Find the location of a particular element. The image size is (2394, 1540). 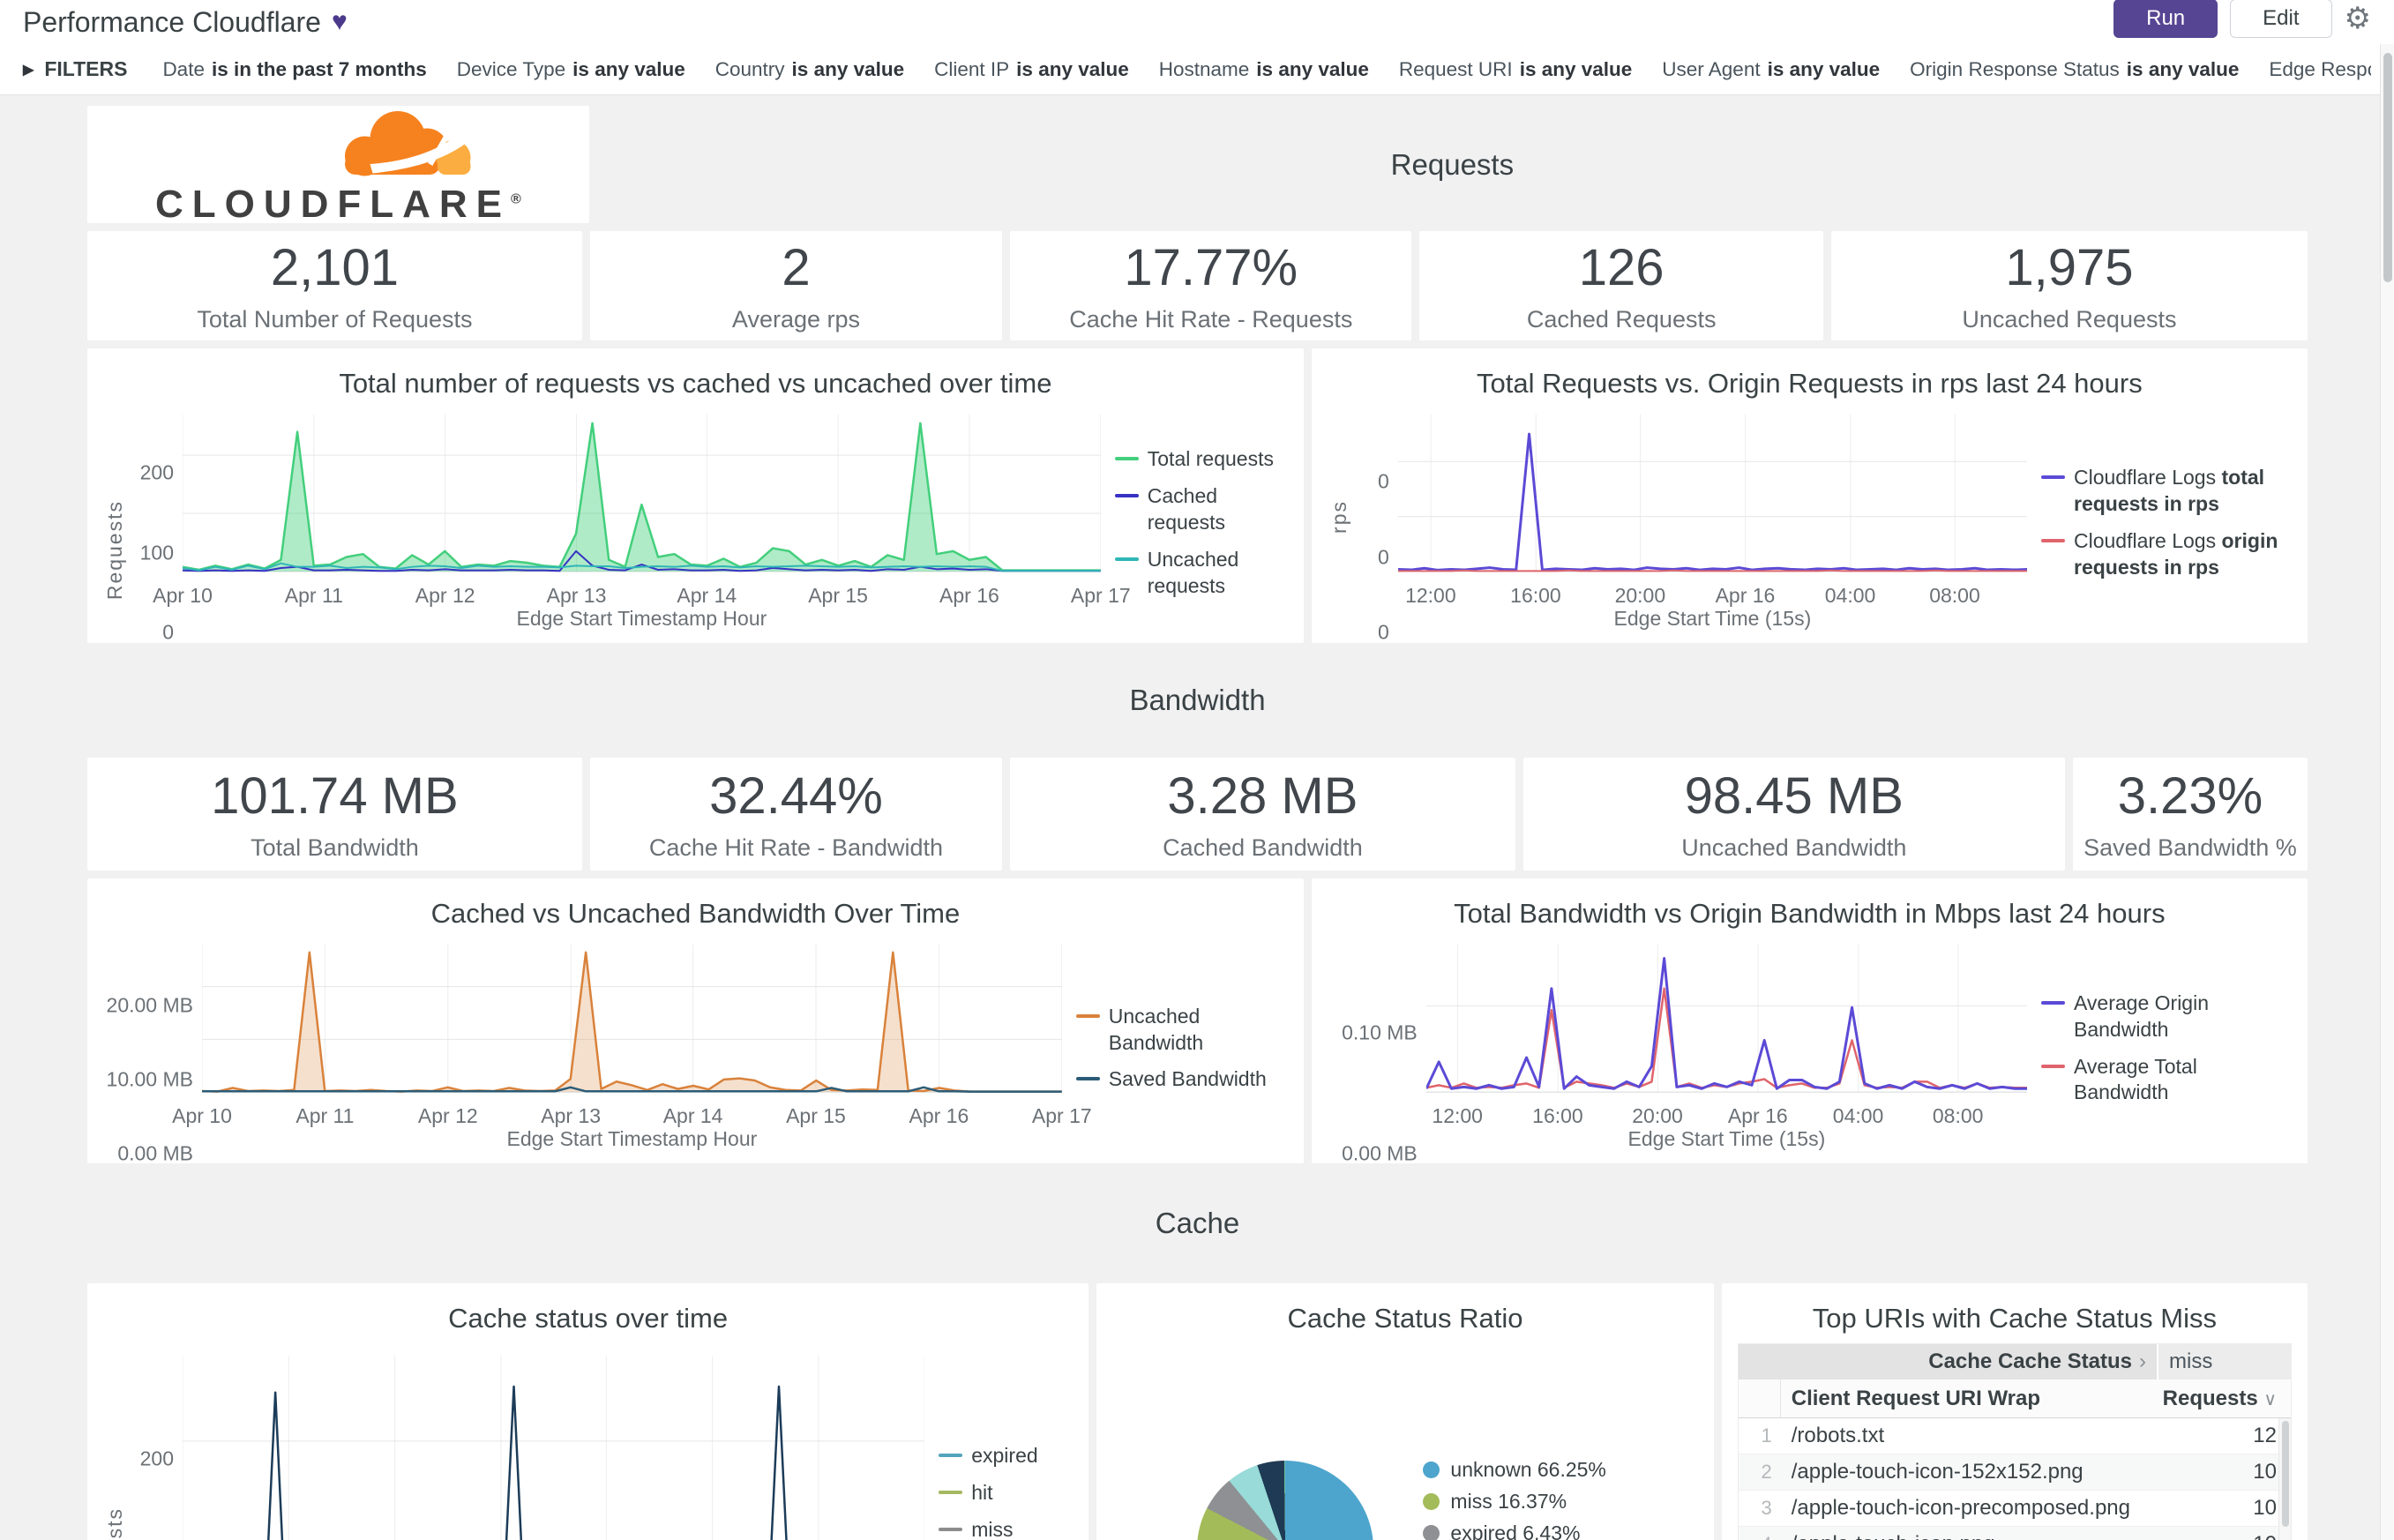

kpi-label: Total Bandwidth is located at coordinates (335, 847).